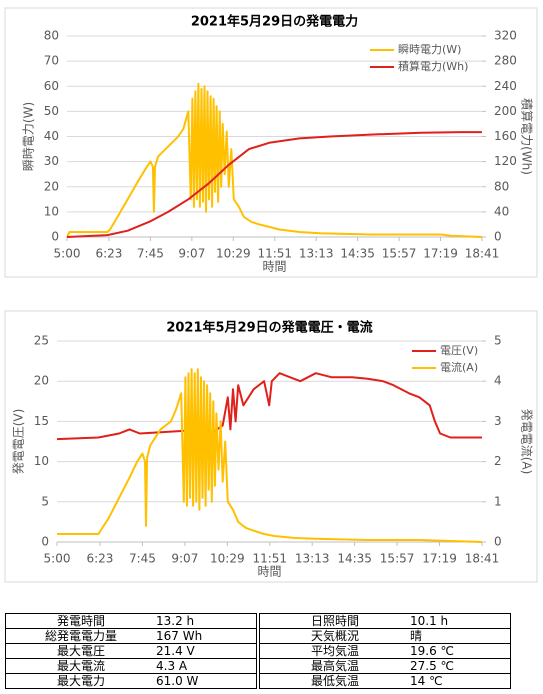 The image size is (543, 694). I want to click on y2-tick-label: 2, so click(498, 461).